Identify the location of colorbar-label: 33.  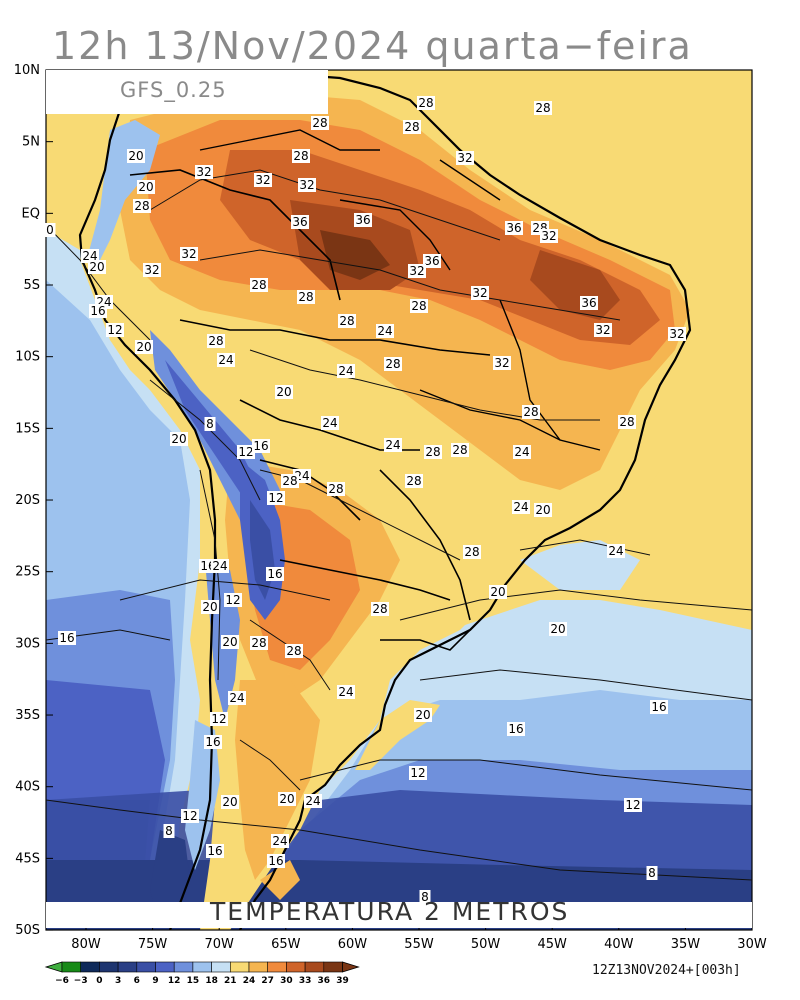
(305, 981).